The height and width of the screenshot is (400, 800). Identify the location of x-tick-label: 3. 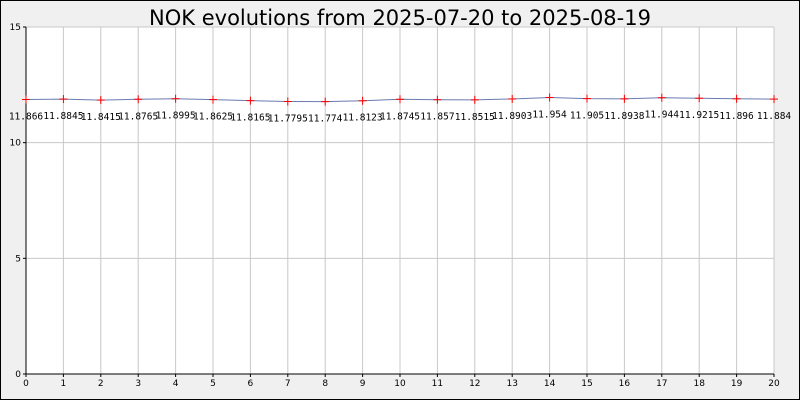
(138, 384).